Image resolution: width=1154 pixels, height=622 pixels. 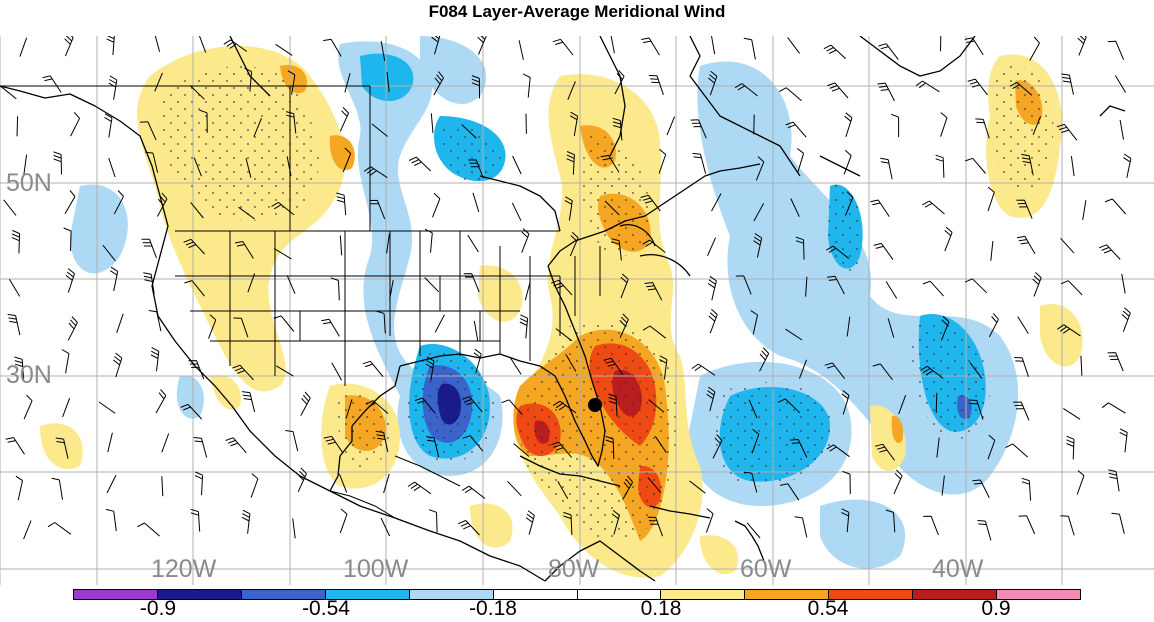 What do you see at coordinates (326, 608) in the screenshot?
I see `colorbar-tick: -0.54` at bounding box center [326, 608].